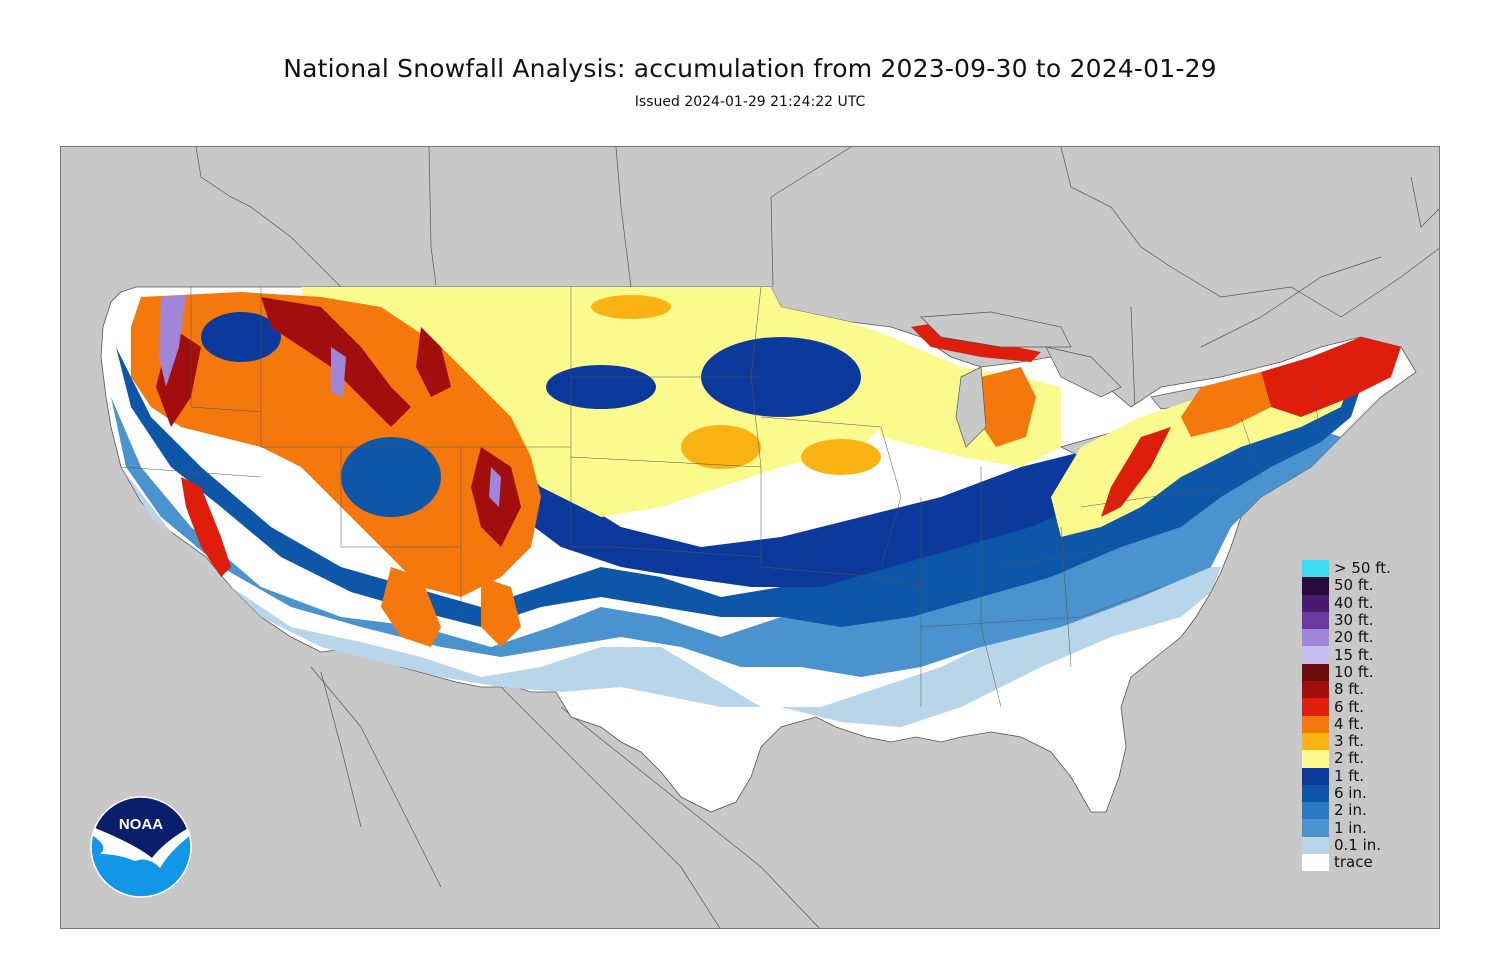  I want to click on legend-item: 1 in., so click(1346, 827).